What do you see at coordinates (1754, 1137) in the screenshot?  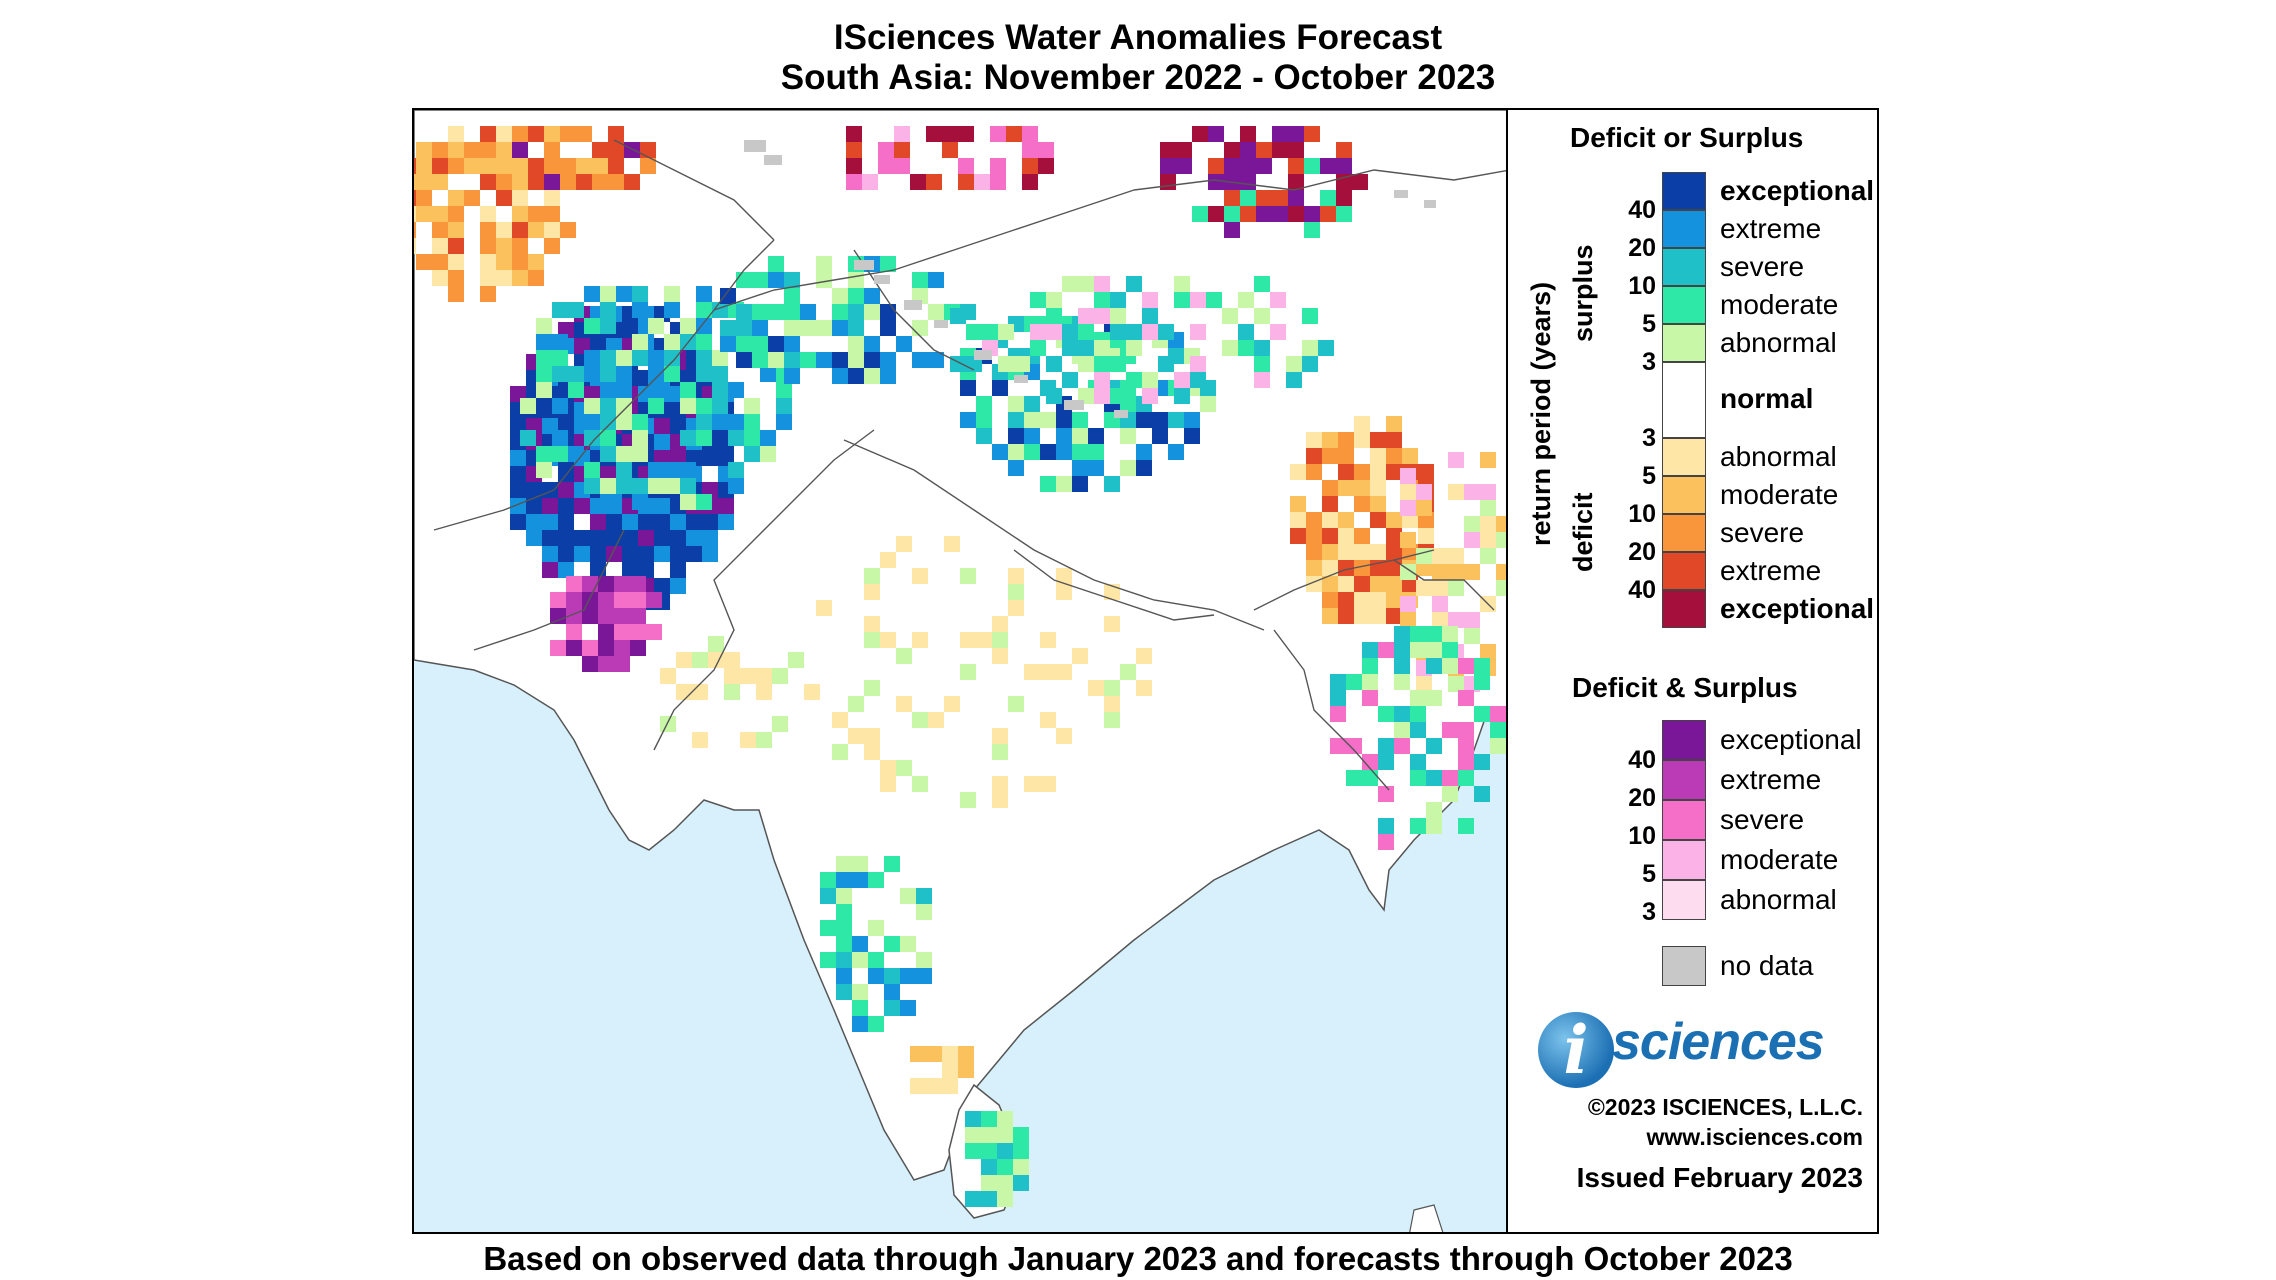 I see `website-link: www.isciences.com` at bounding box center [1754, 1137].